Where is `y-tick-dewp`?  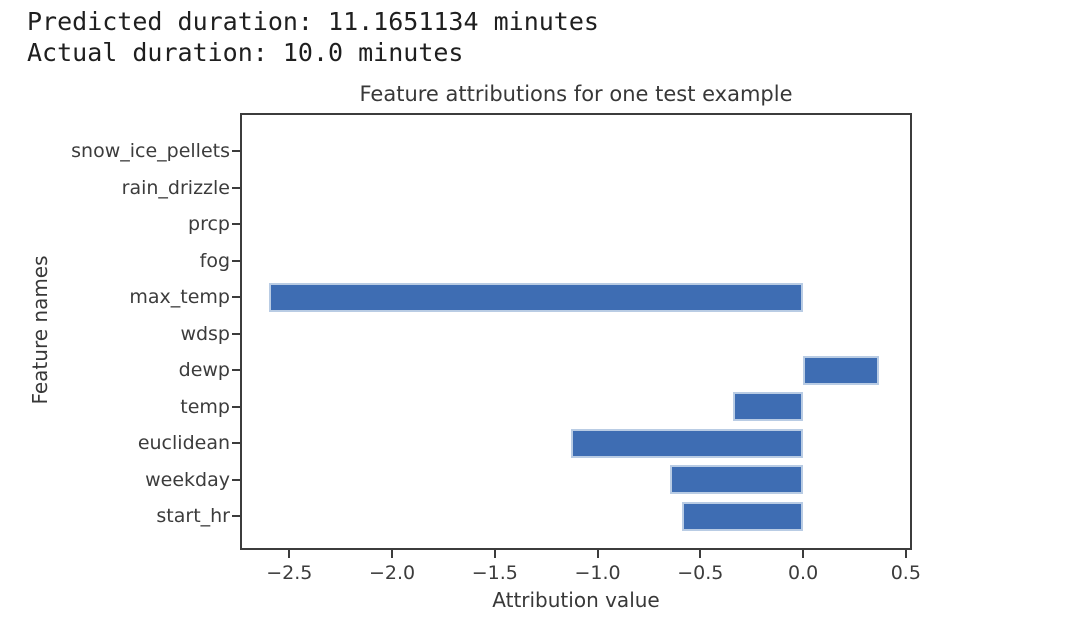 y-tick-dewp is located at coordinates (236, 370).